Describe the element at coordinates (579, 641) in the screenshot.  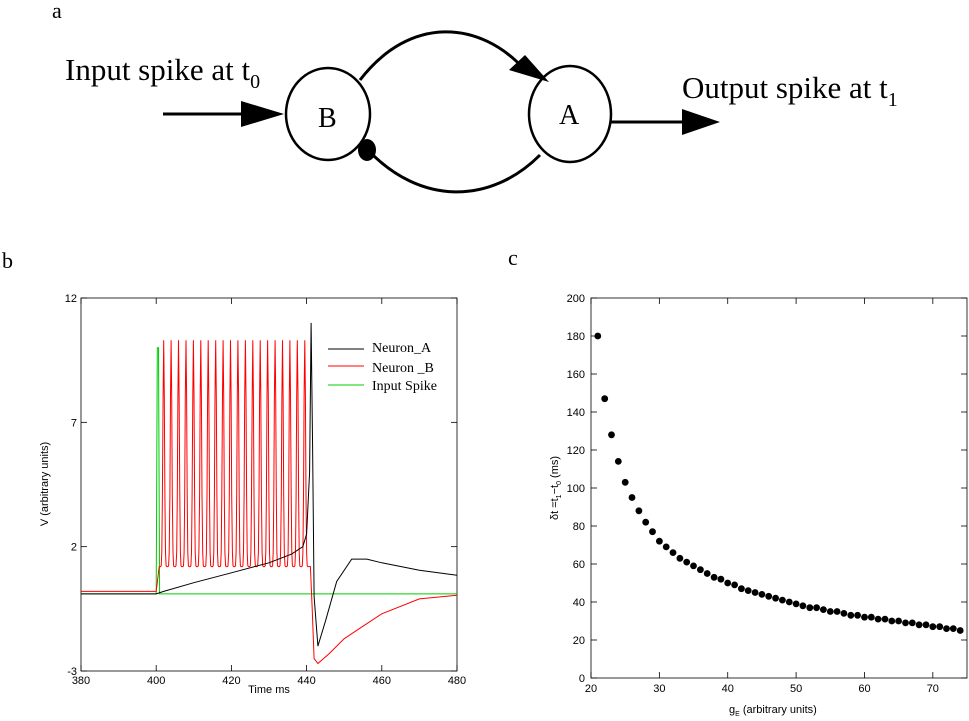
I see `chart-c-ytick-label: 20` at that location.